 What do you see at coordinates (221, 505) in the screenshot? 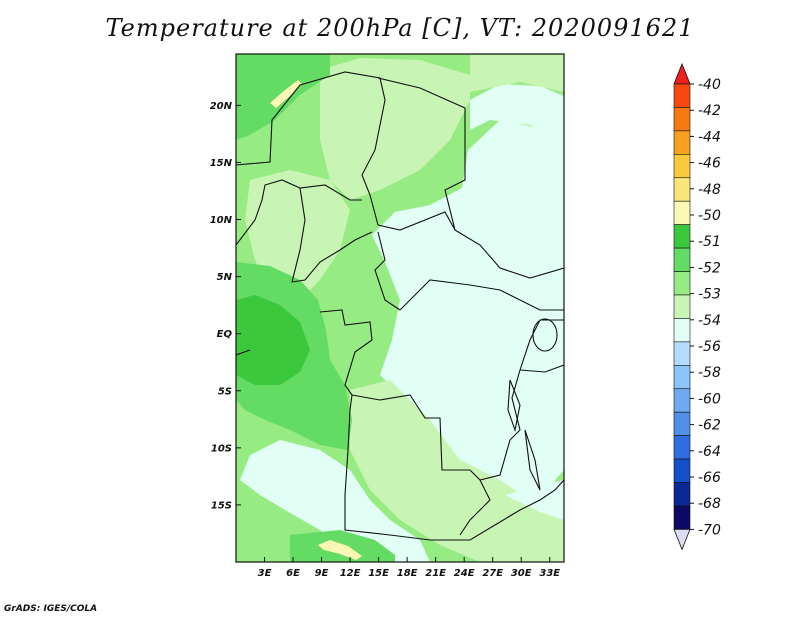
I see `lat-tick-label: 15S` at bounding box center [221, 505].